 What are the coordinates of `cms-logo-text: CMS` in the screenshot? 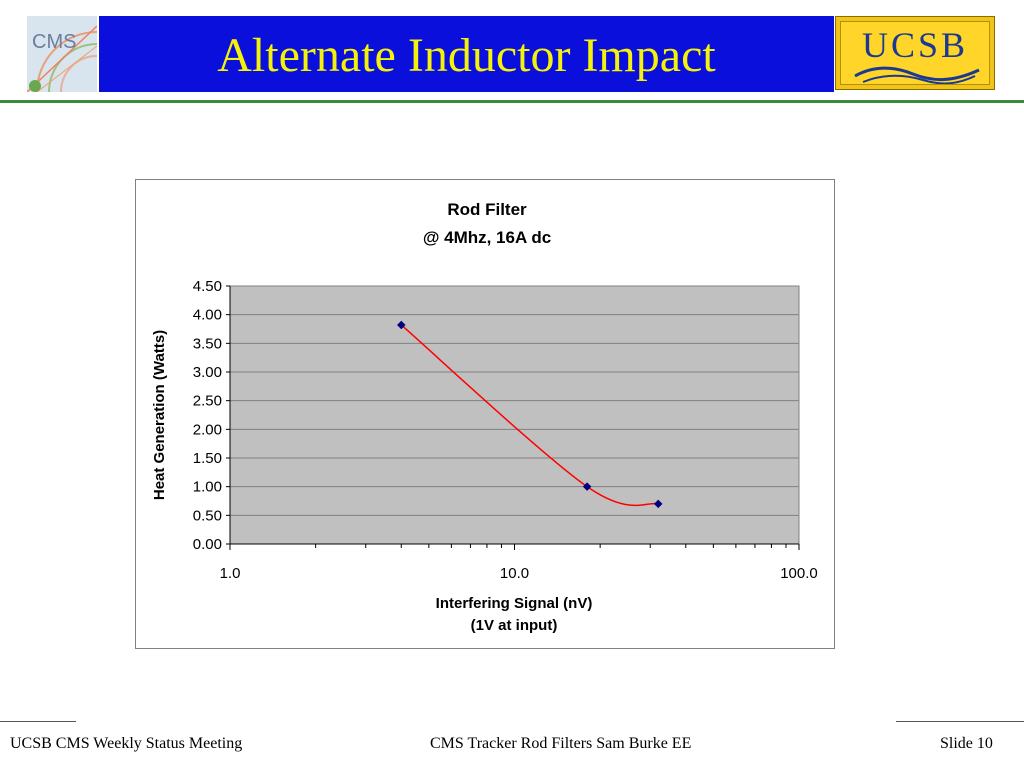 It's located at (54, 42).